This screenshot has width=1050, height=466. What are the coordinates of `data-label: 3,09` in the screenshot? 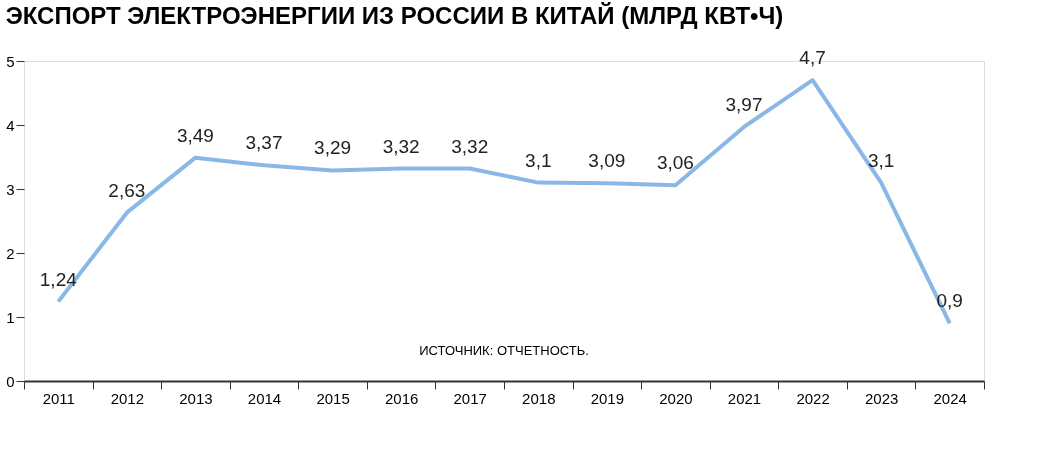 It's located at (607, 161).